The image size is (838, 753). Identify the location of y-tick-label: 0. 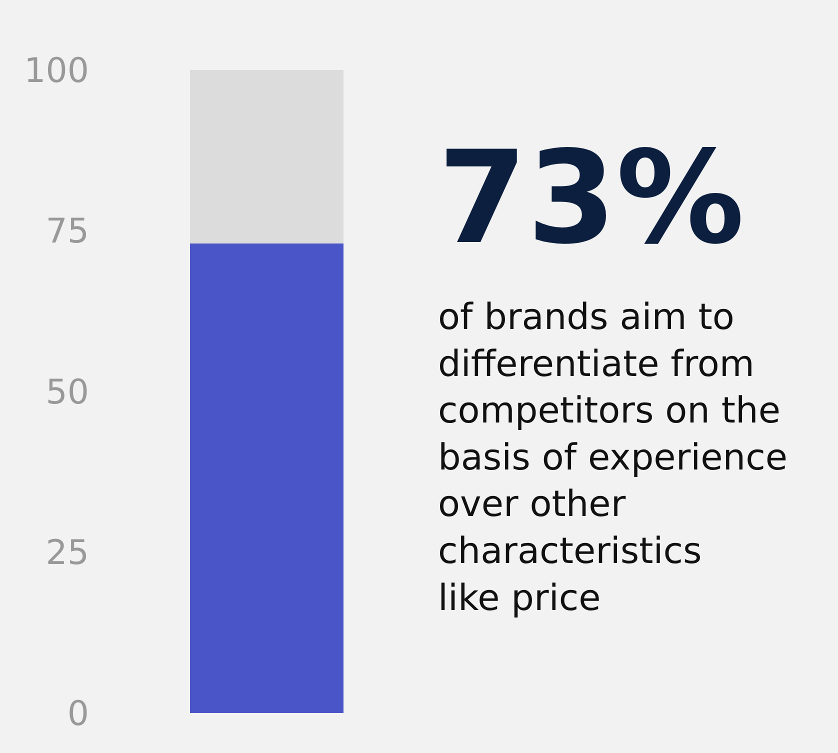
(78, 714).